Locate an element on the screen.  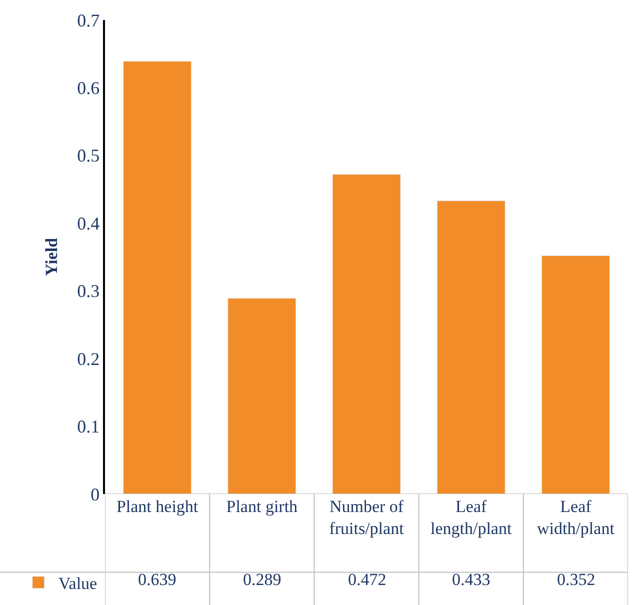
y-tick-label: 0.5 is located at coordinates (88, 156).